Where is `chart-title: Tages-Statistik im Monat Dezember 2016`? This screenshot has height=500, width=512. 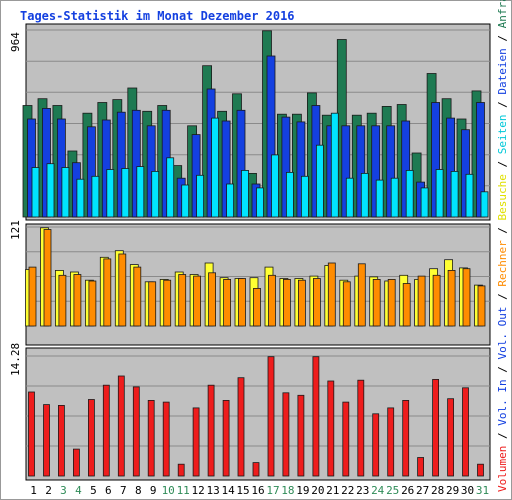
chart-title: Tages-Statistik im Monat Dezember 2016 is located at coordinates (157, 16).